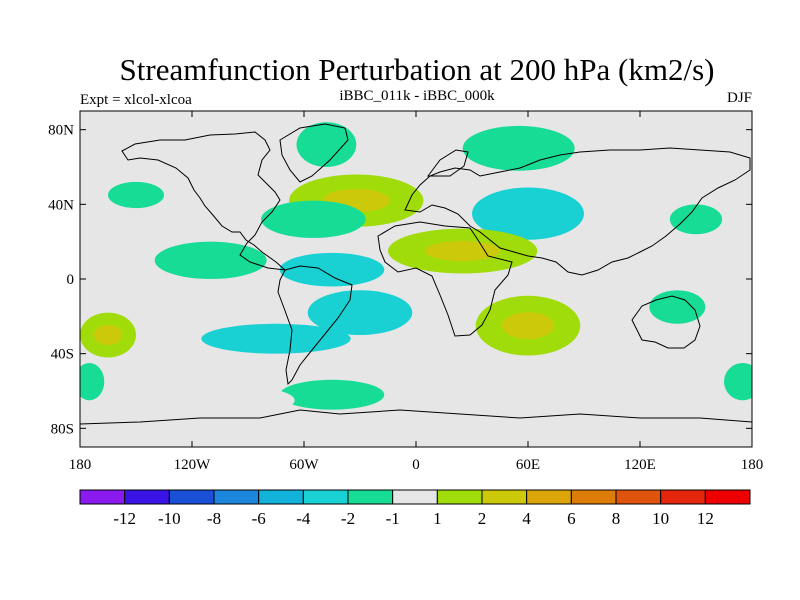 The width and height of the screenshot is (800, 600). Describe the element at coordinates (204, 201) in the screenshot. I see `coastline-north-america` at that location.